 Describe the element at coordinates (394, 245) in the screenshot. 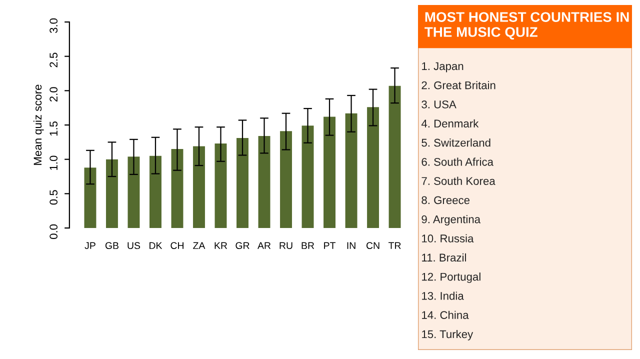

I see `x-tick-label: TR` at that location.